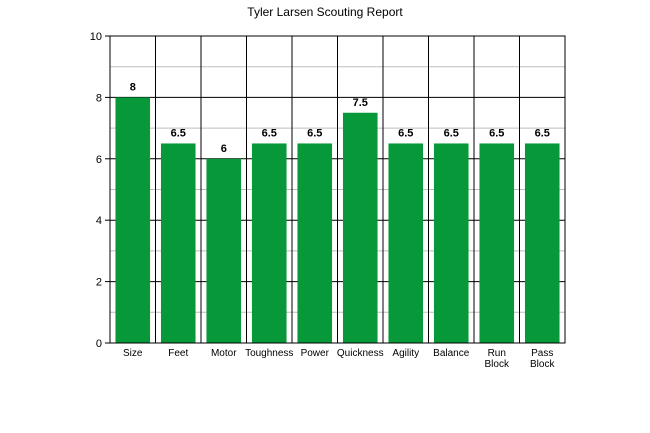 This screenshot has height=433, width=650. Describe the element at coordinates (99, 283) in the screenshot. I see `y-tick-label: 2` at that location.